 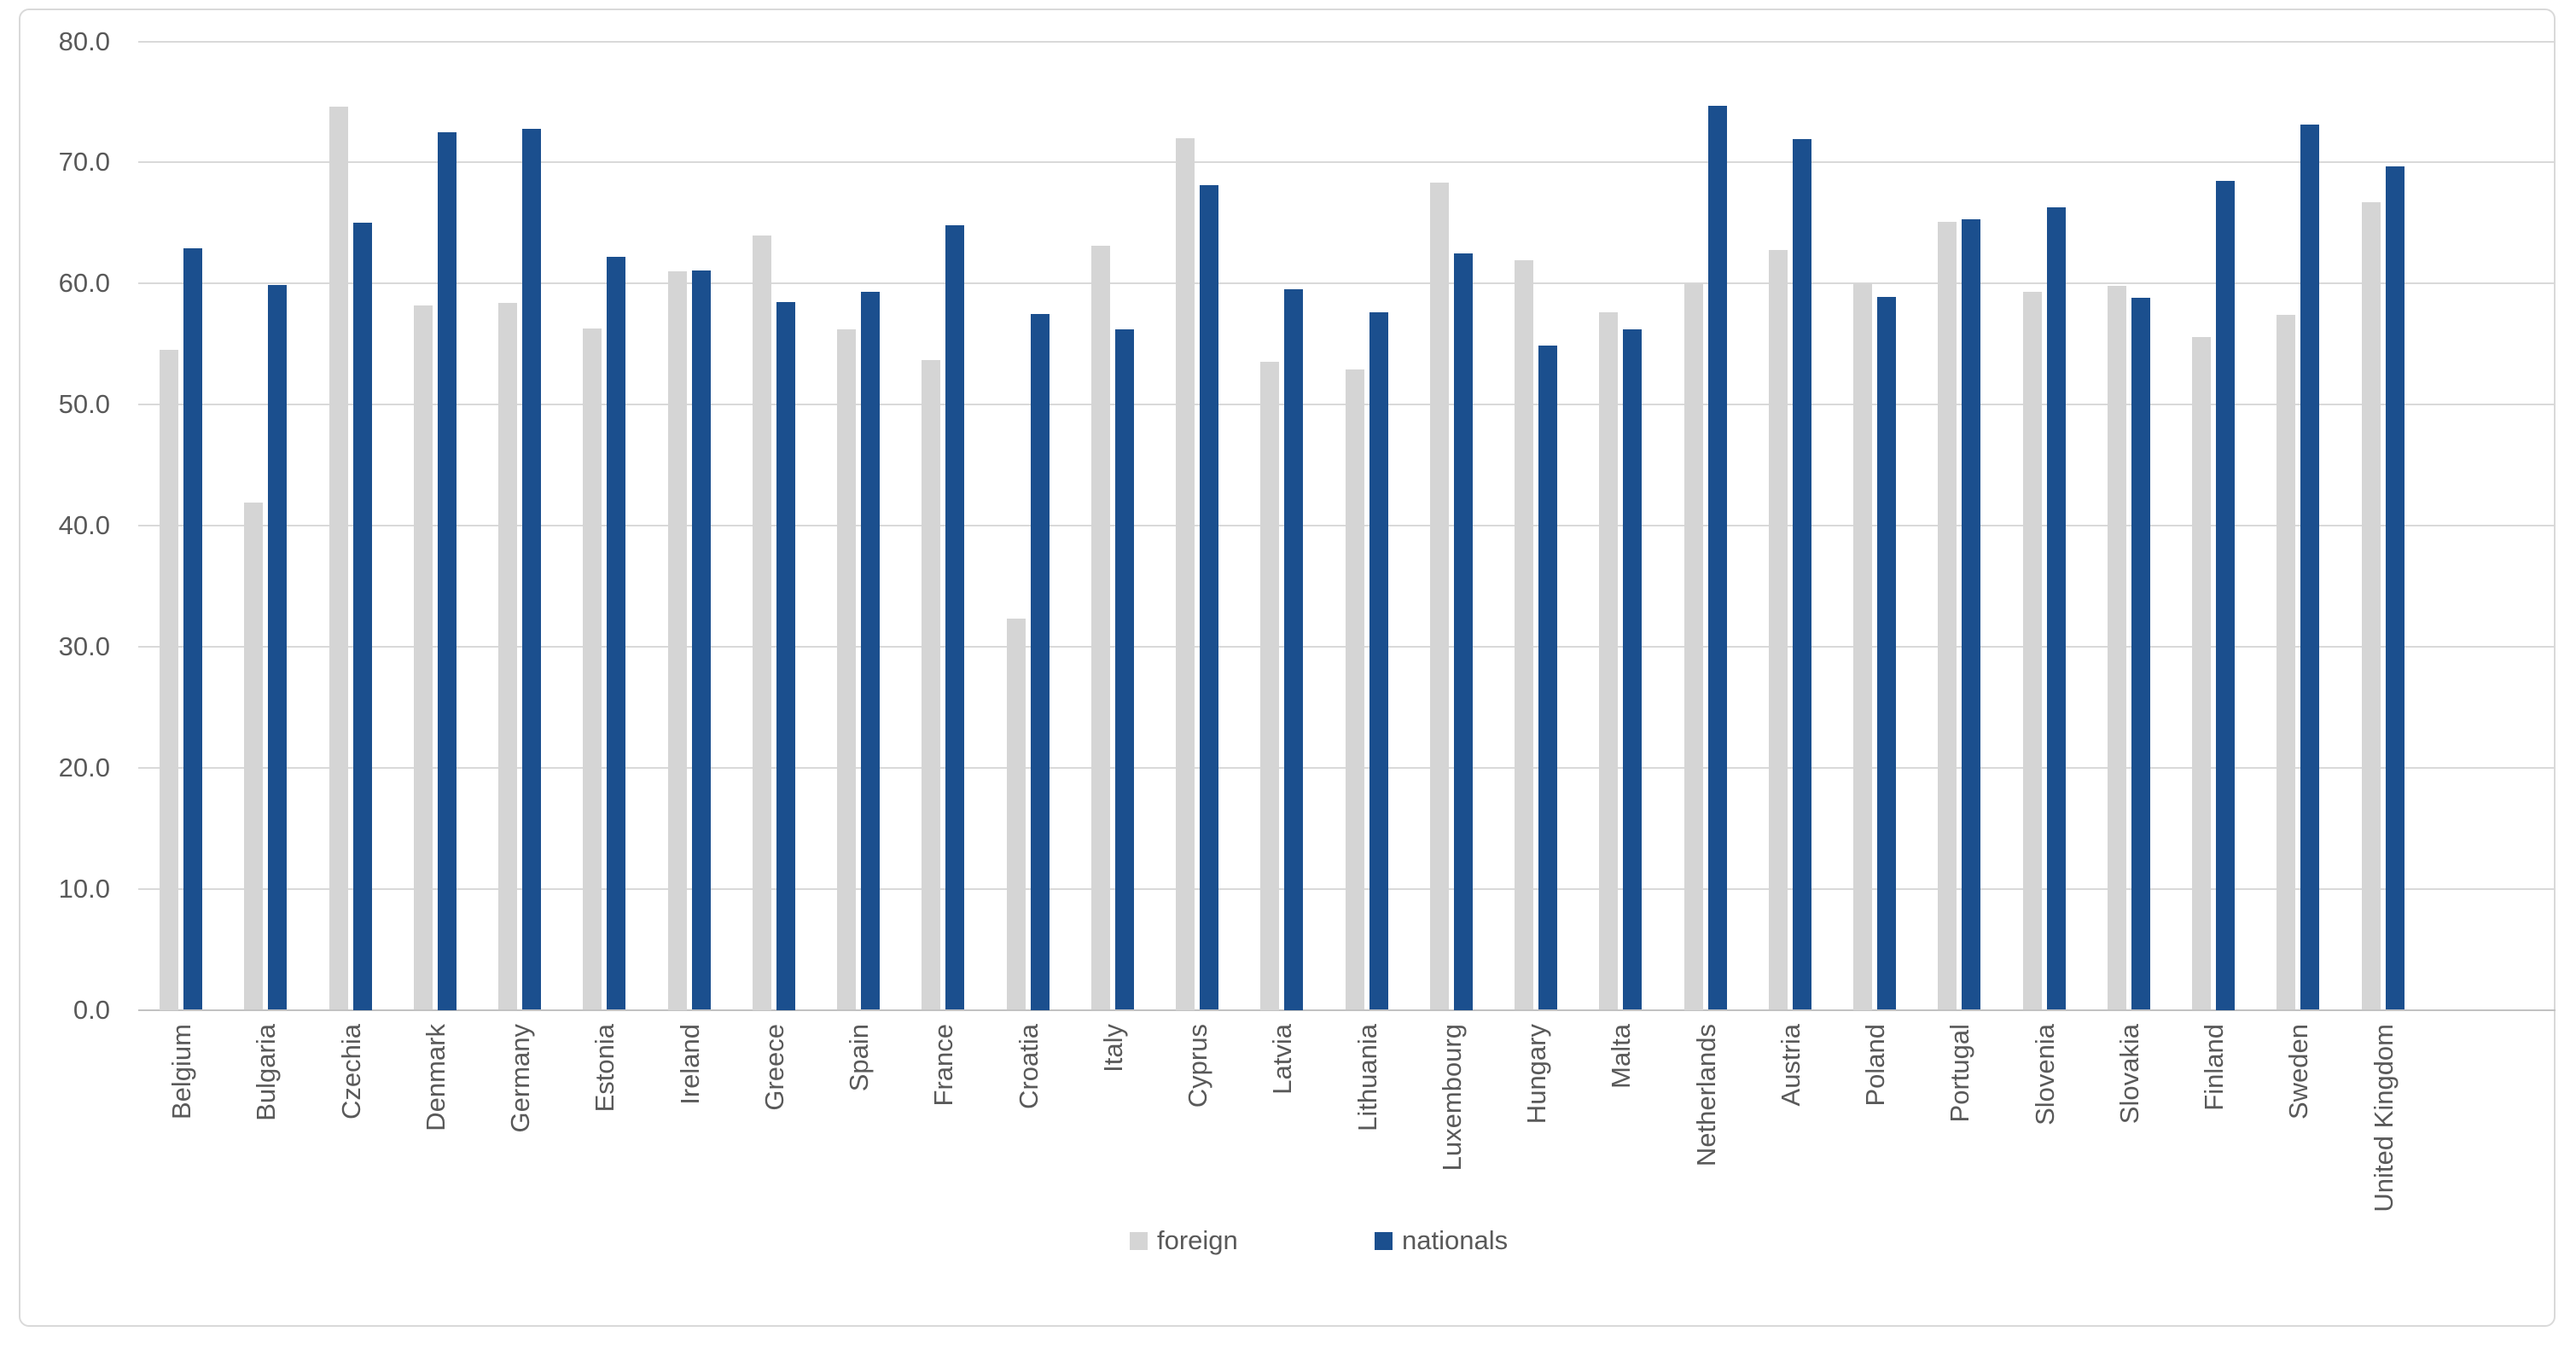 What do you see at coordinates (1705, 1095) in the screenshot?
I see `x-tick-label-netherlands: Netherlands` at bounding box center [1705, 1095].